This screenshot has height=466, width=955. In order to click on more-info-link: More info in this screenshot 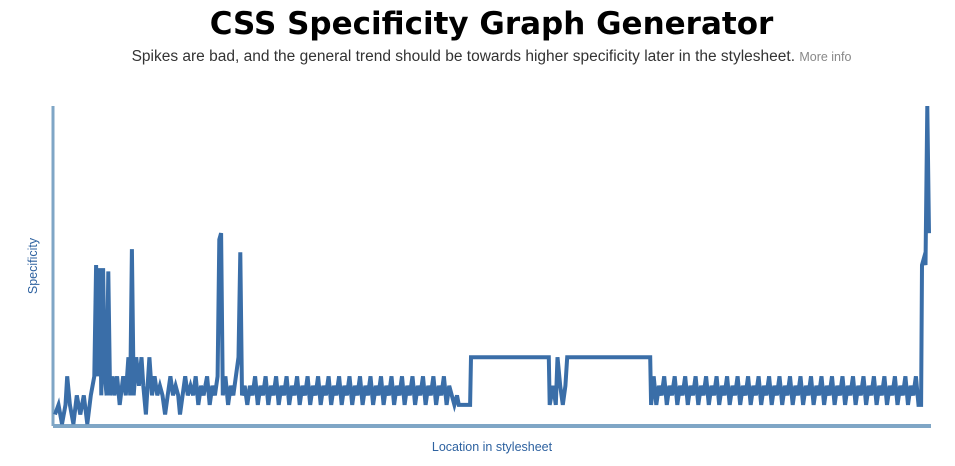, I will do `click(825, 57)`.